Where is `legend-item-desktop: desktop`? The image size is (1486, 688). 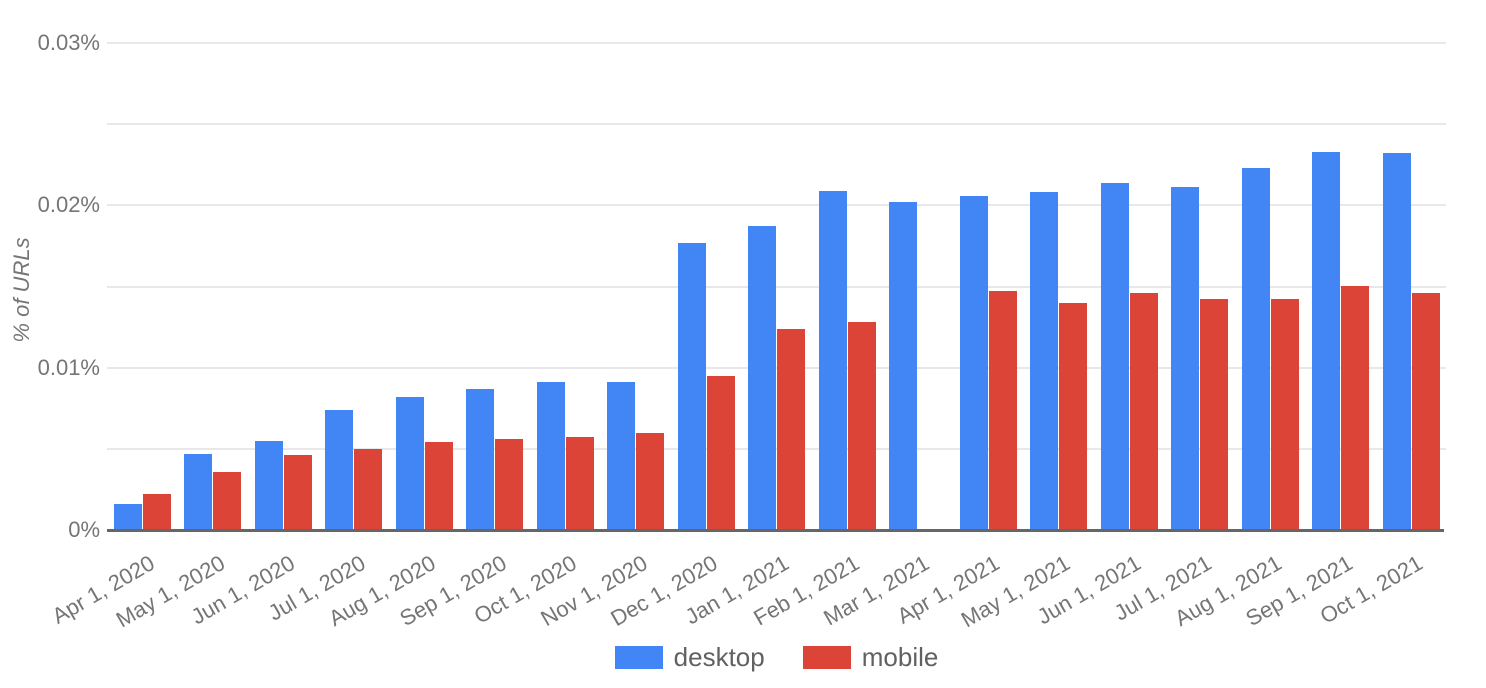
legend-item-desktop: desktop is located at coordinates (689, 657).